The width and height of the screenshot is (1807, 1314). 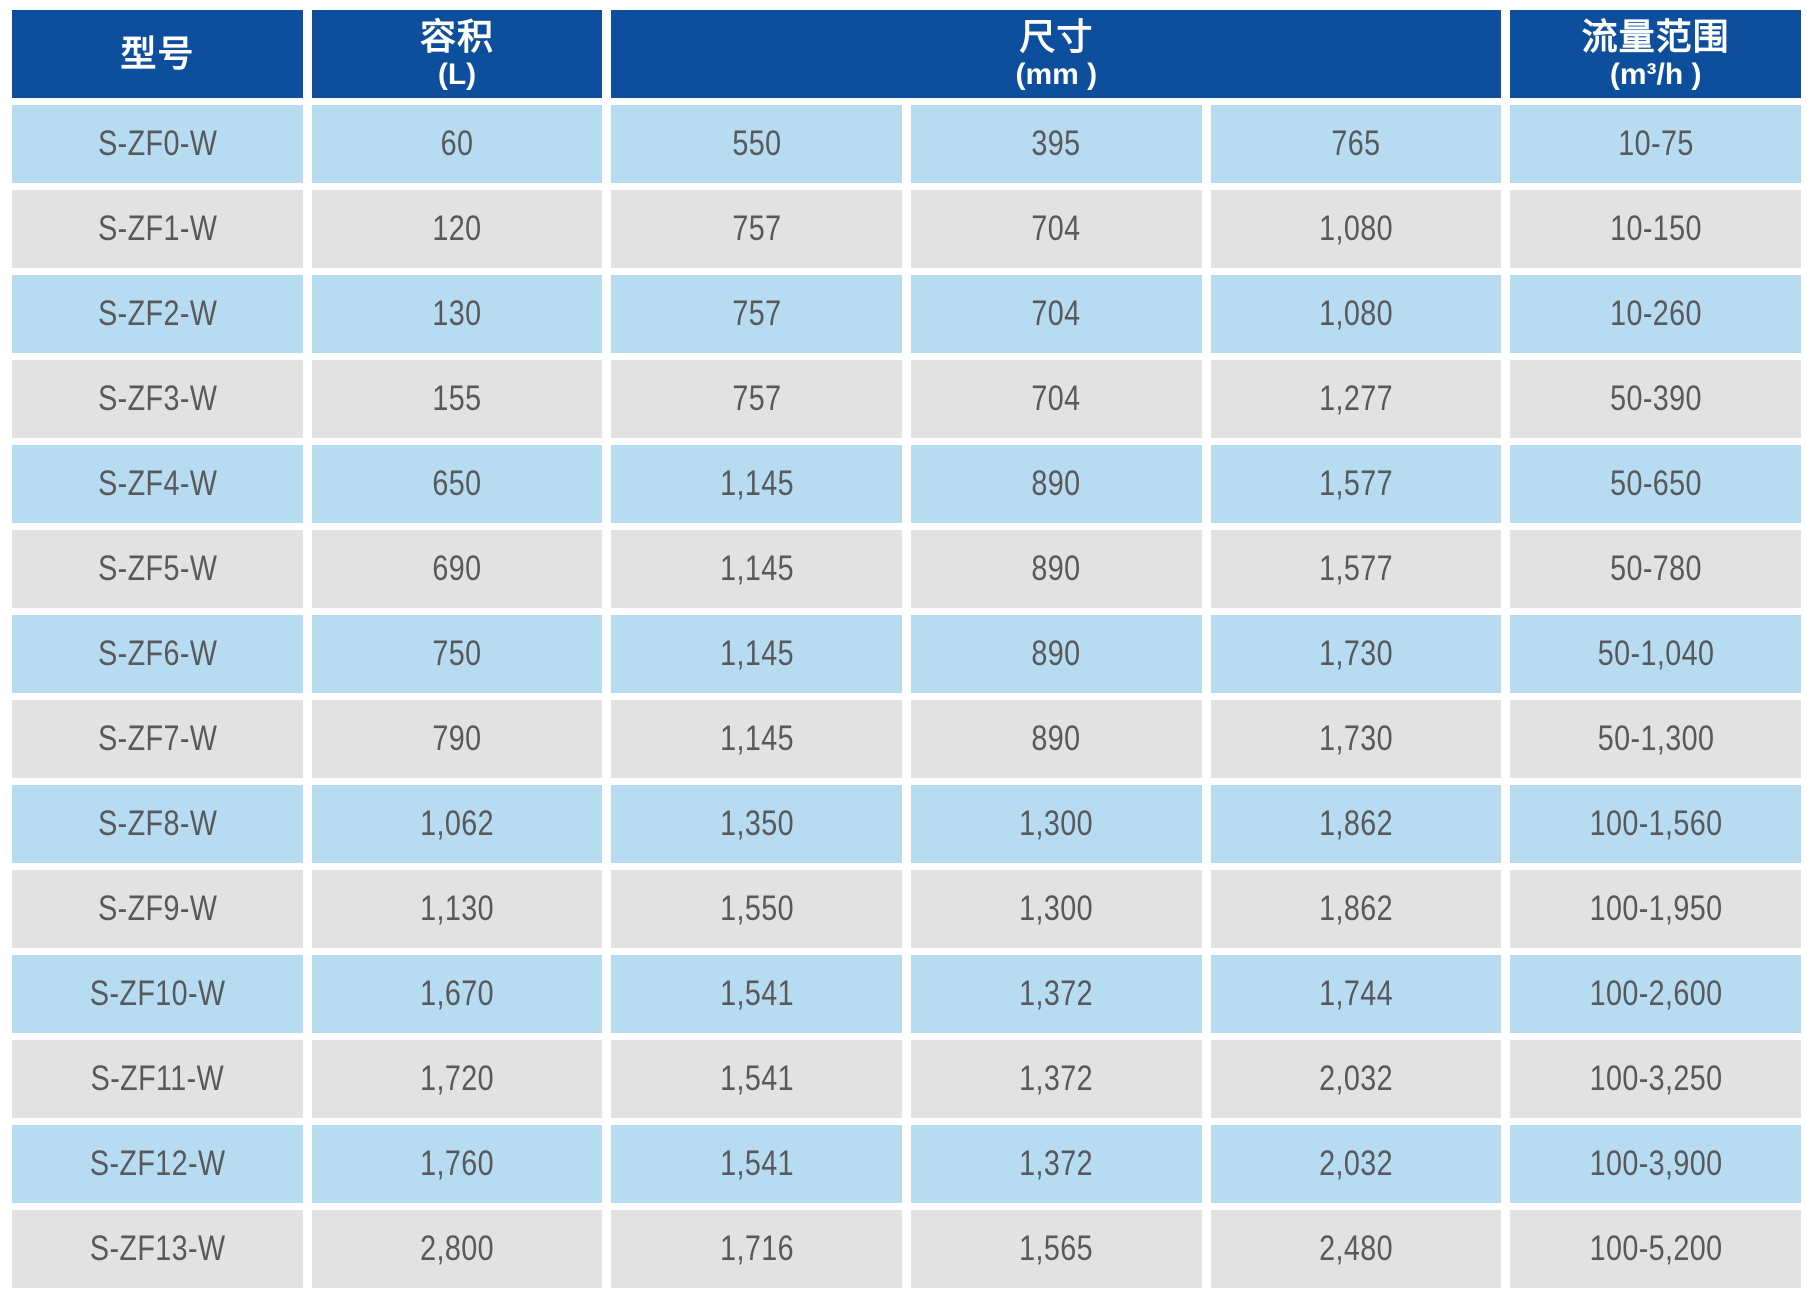 I want to click on cell-text: 1,550, so click(x=756, y=908).